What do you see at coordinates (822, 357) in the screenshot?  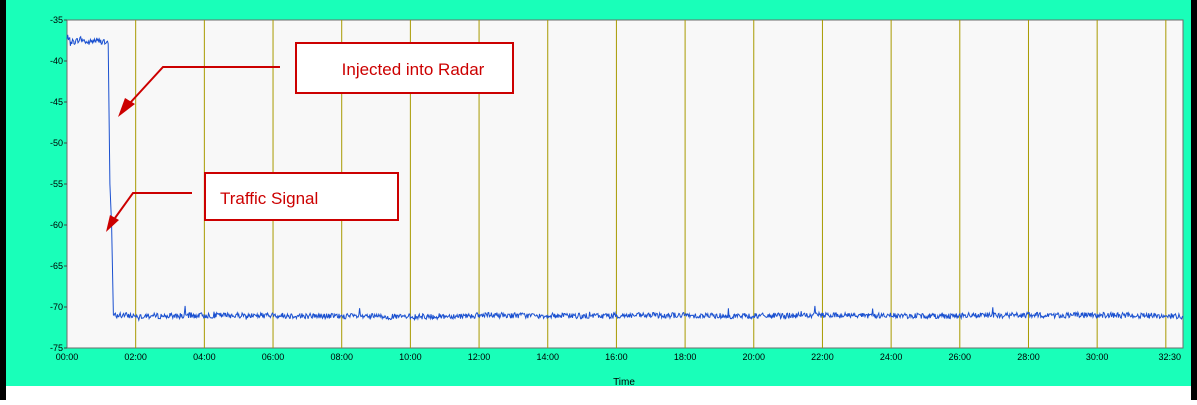 I see `x-tick-label: 22:00` at bounding box center [822, 357].